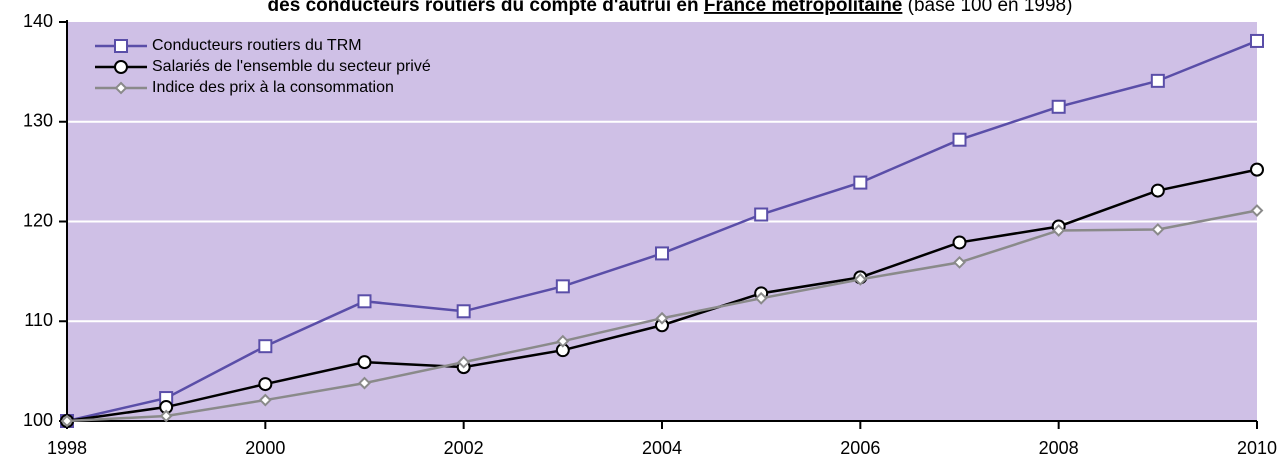 Image resolution: width=1283 pixels, height=471 pixels. I want to click on title-part: (base 100 en 1998), so click(990, 8).